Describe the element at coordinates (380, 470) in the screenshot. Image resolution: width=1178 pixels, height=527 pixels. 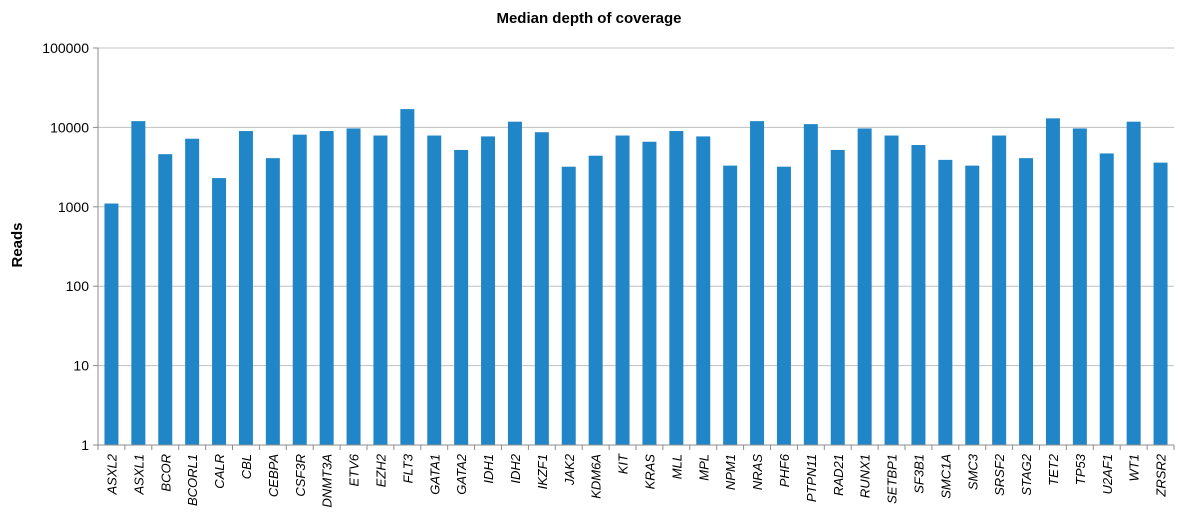
I see `x-tick-label: EZH2` at that location.